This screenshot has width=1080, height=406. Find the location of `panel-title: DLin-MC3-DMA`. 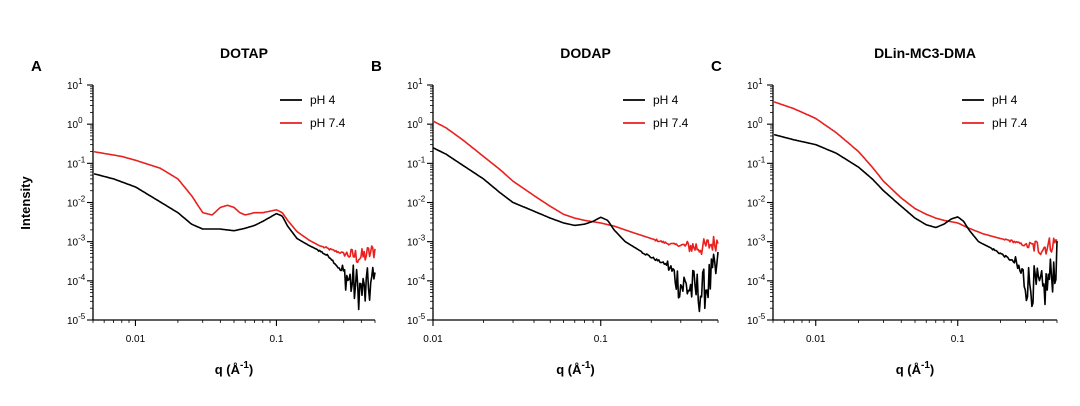

panel-title: DLin-MC3-DMA is located at coordinates (925, 53).